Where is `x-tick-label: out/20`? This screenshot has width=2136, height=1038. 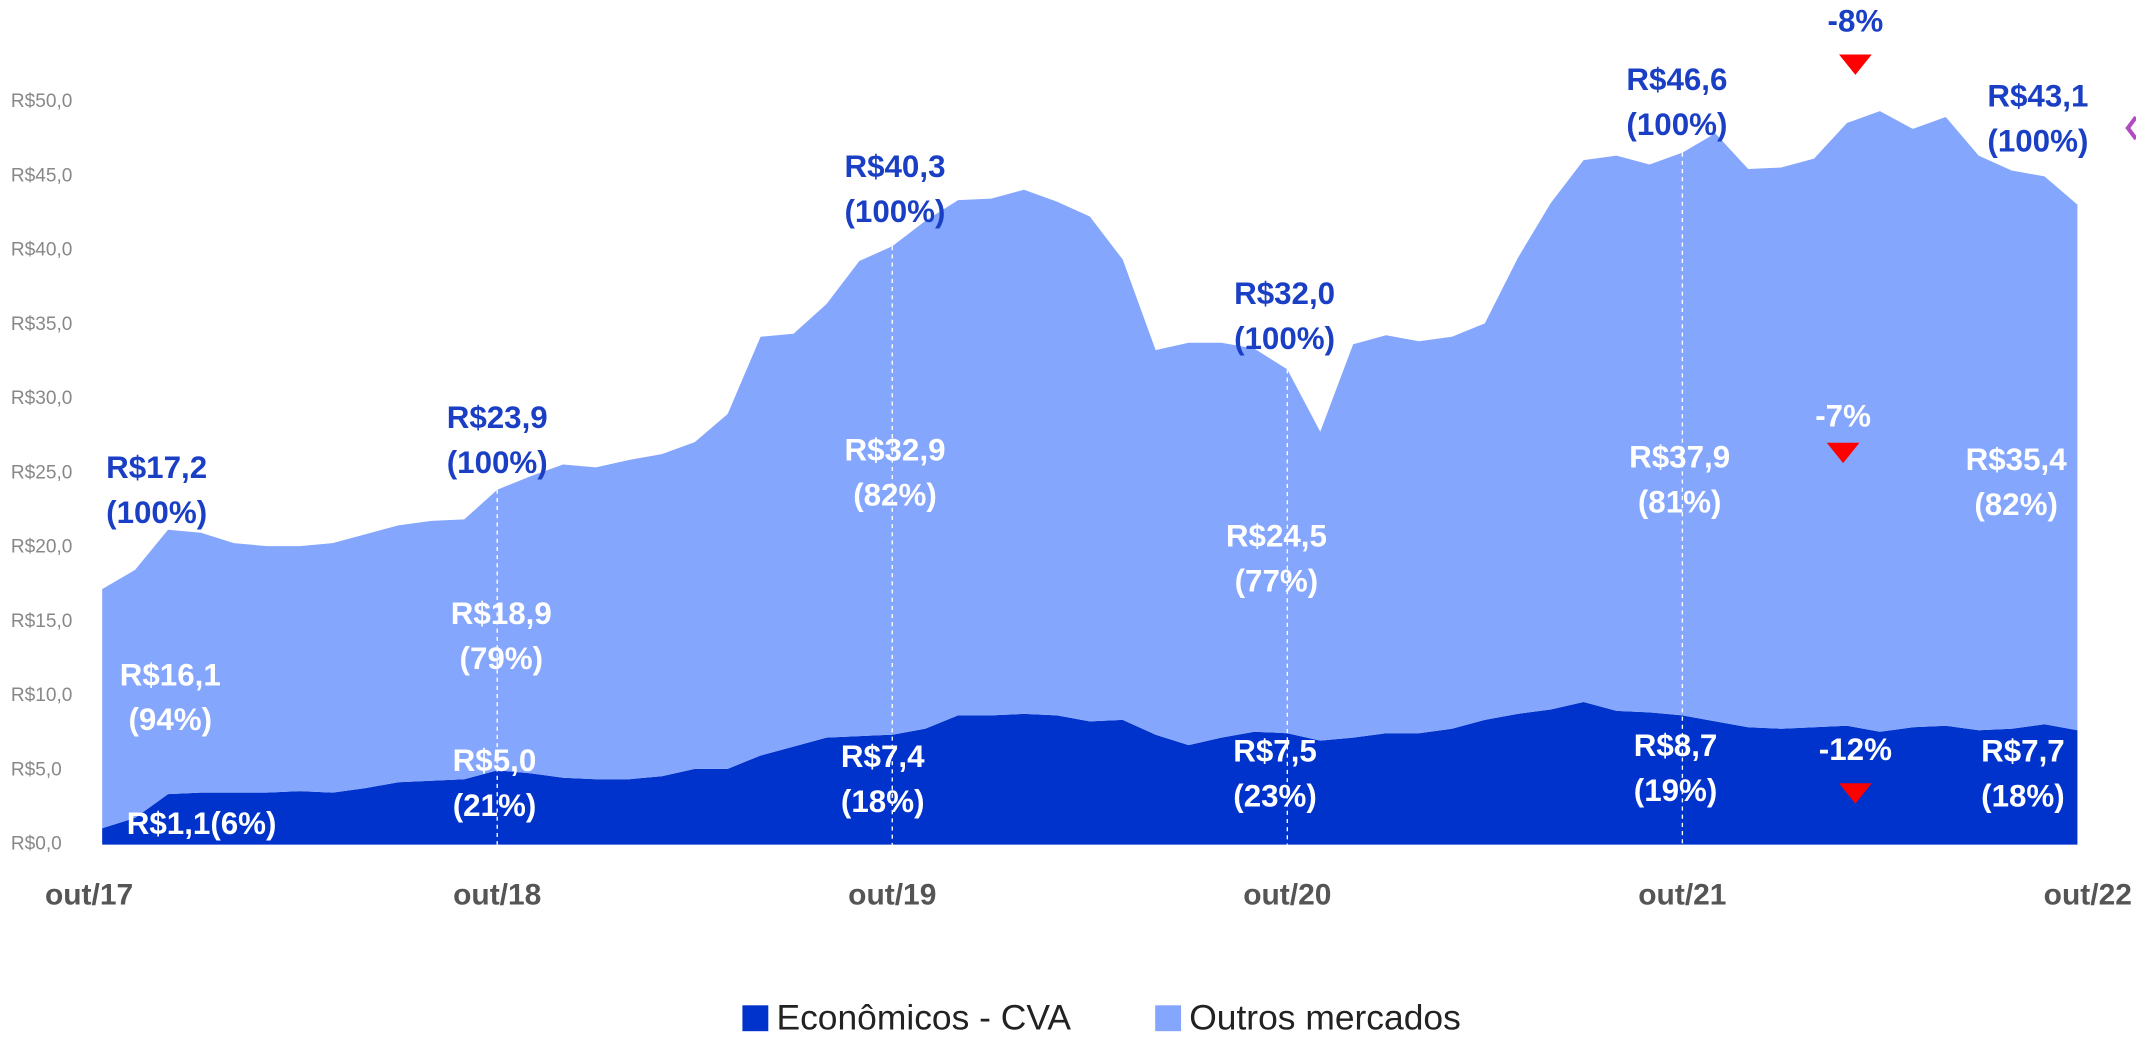
x-tick-label: out/20 is located at coordinates (1287, 894).